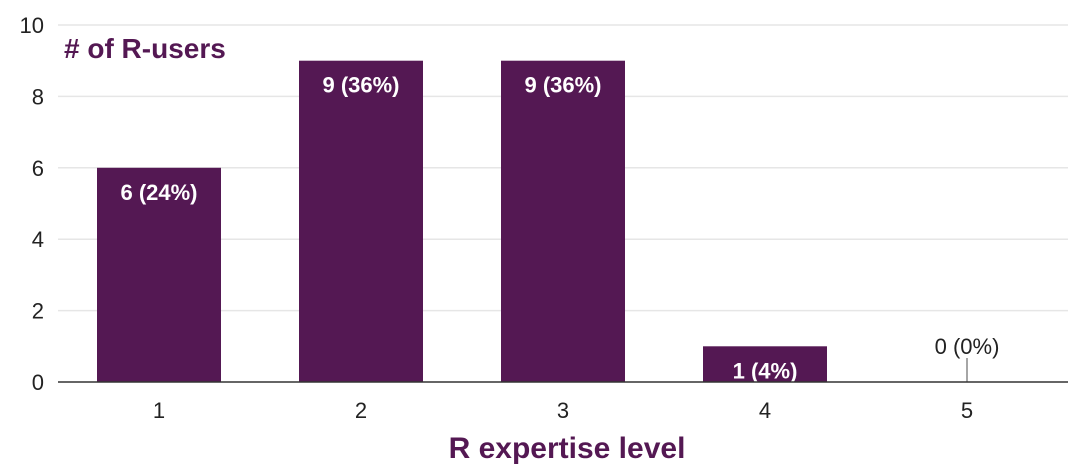 This screenshot has height=472, width=1080. I want to click on y-tick-label: 8, so click(38, 96).